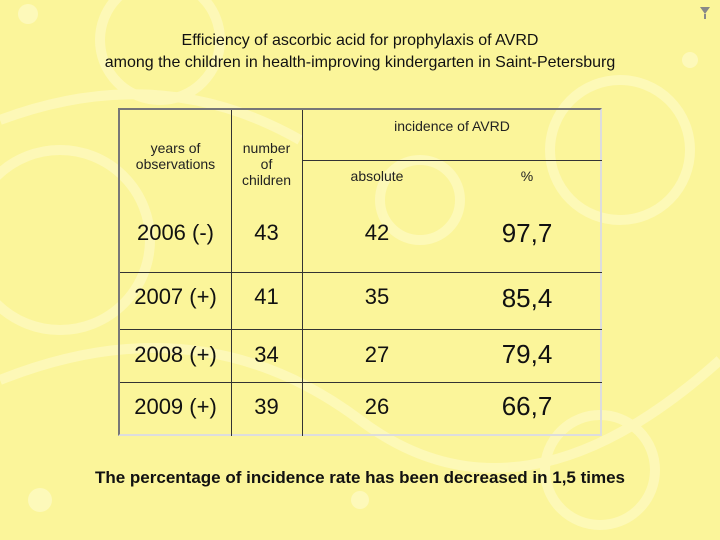  Describe the element at coordinates (452, 126) in the screenshot. I see `header-incidence: incidence of AVRD` at that location.